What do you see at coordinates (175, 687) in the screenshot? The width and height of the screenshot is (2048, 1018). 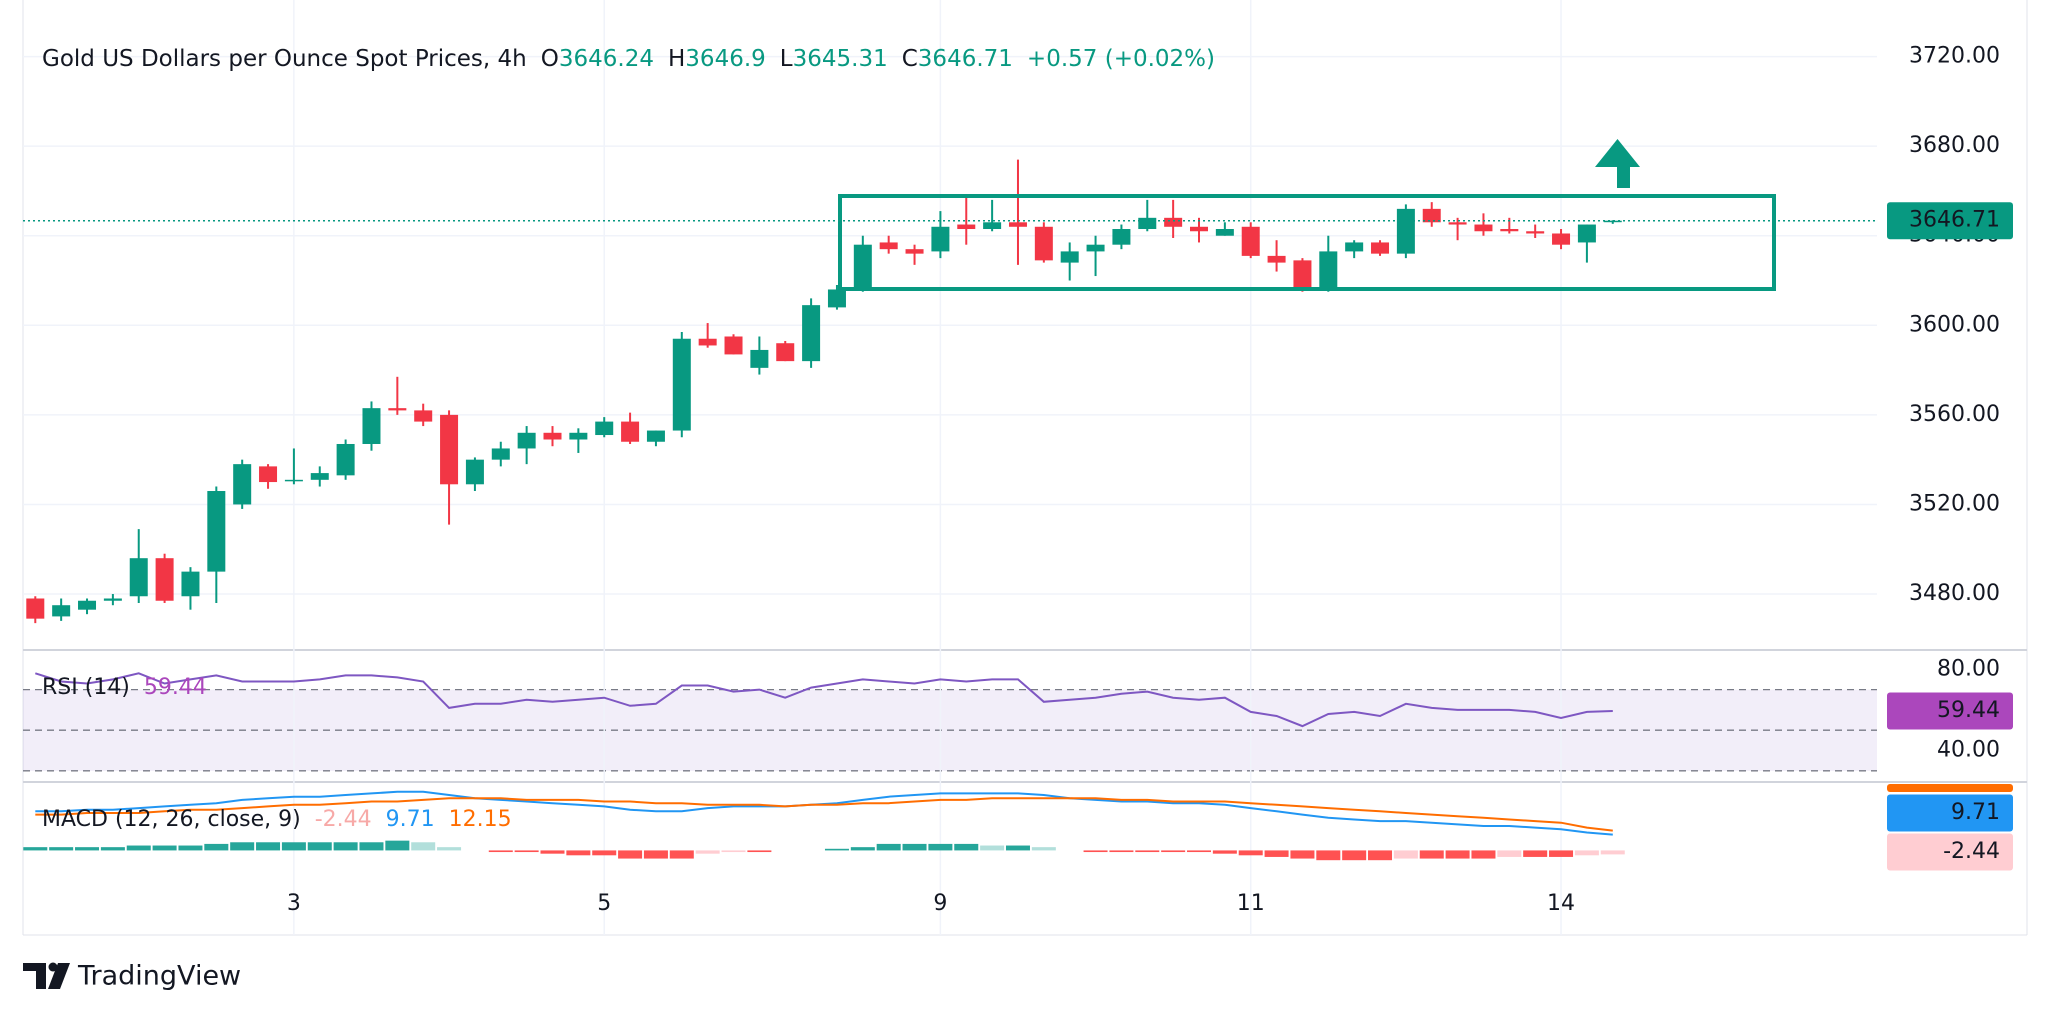 I see `rsi-value: 59.44` at bounding box center [175, 687].